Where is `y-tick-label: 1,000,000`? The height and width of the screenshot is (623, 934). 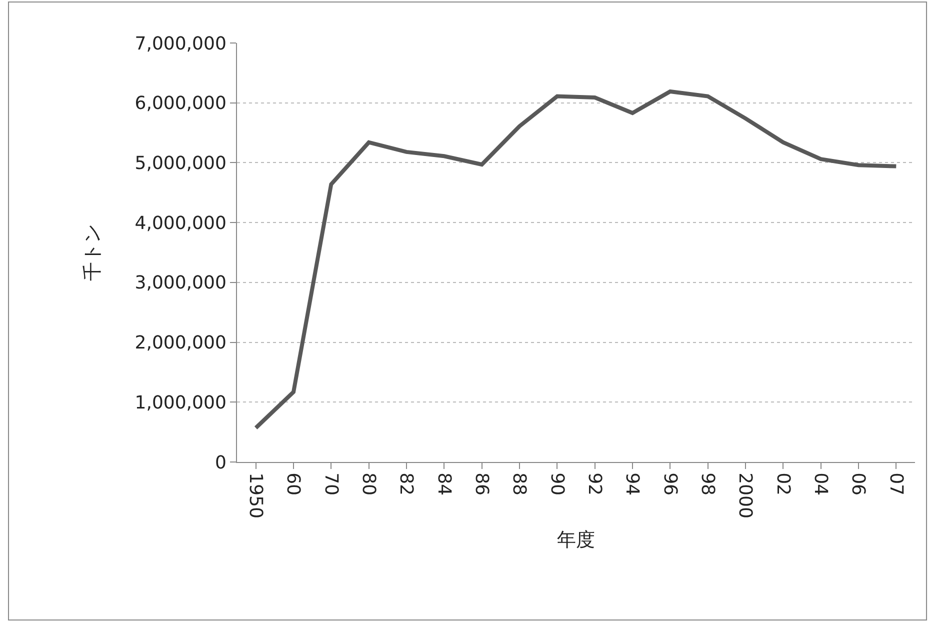
y-tick-label: 1,000,000 is located at coordinates (180, 403).